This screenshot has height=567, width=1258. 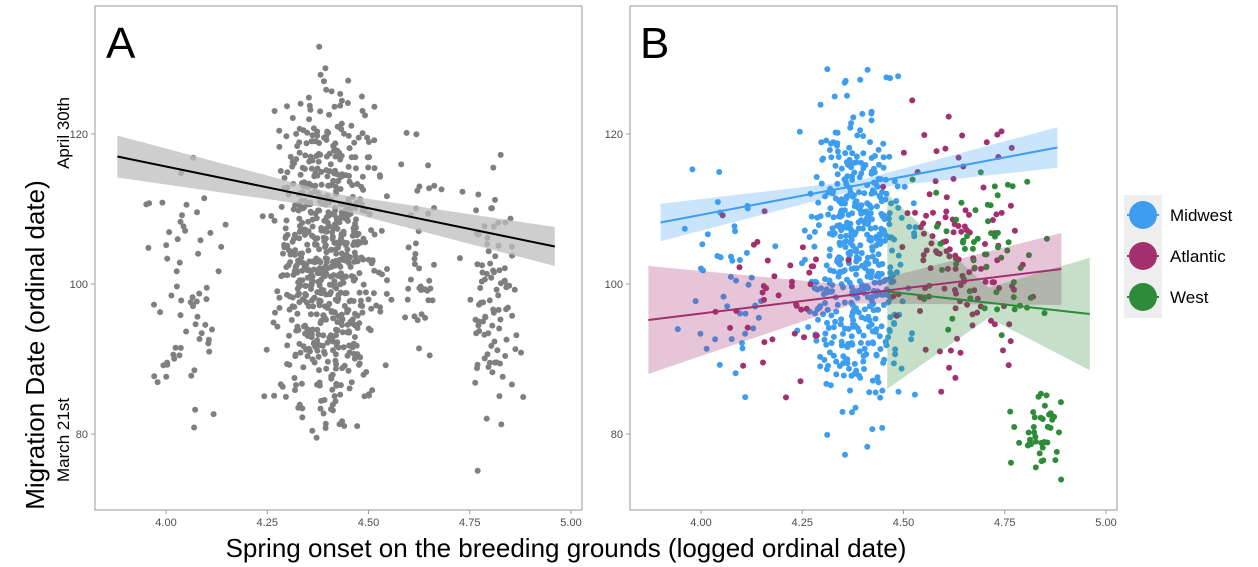 What do you see at coordinates (988, 302) in the screenshot?
I see `panel-b-west-regression-line` at bounding box center [988, 302].